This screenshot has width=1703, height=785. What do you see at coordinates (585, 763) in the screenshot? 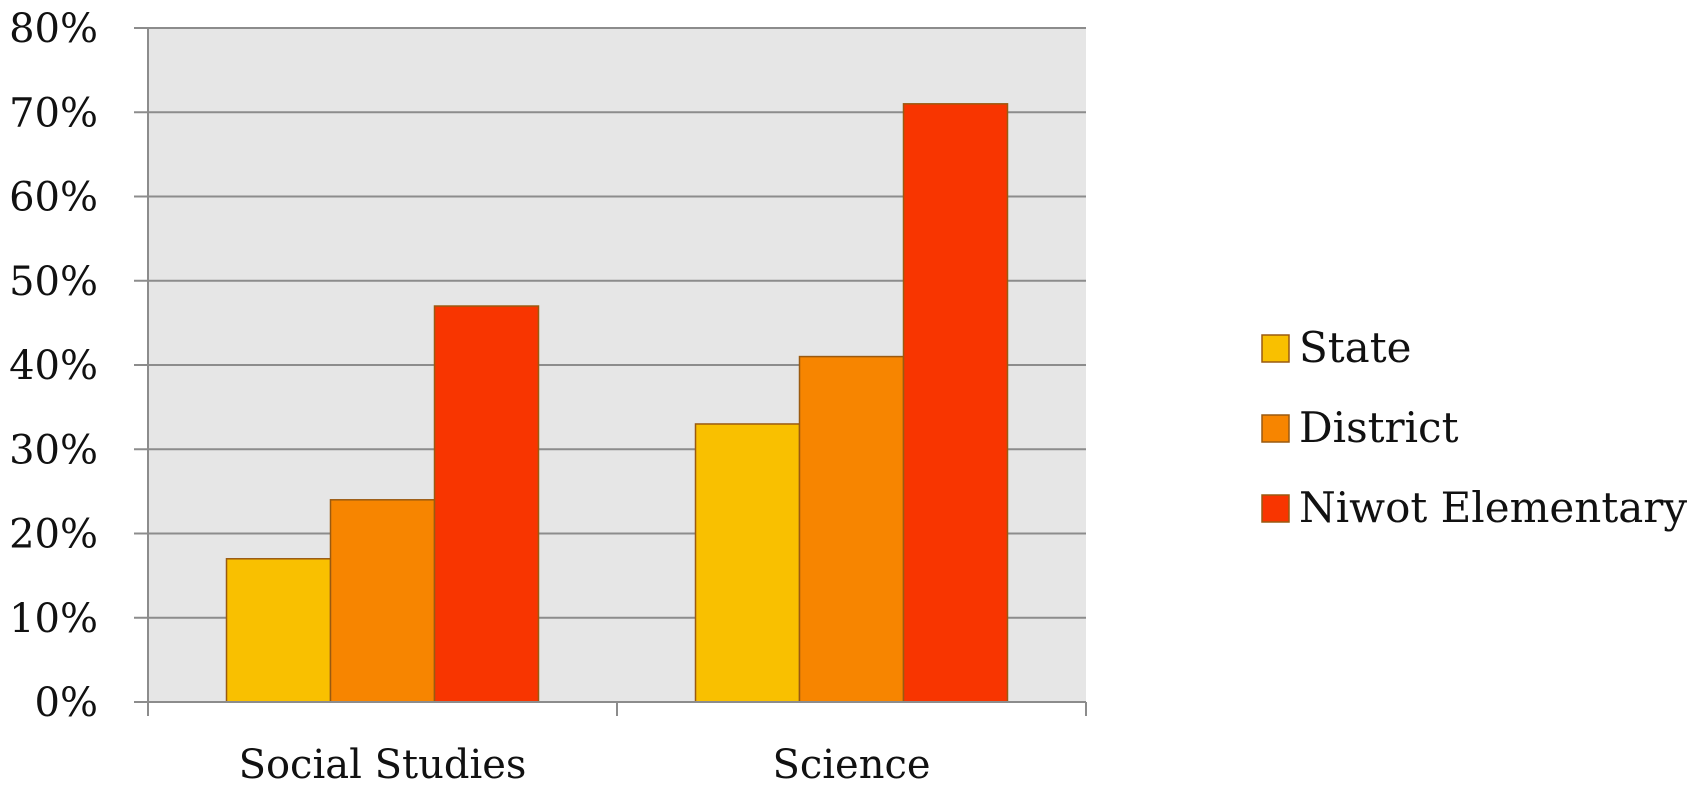
I see `x-axis-category-labels: Social Studies Science` at bounding box center [585, 763].